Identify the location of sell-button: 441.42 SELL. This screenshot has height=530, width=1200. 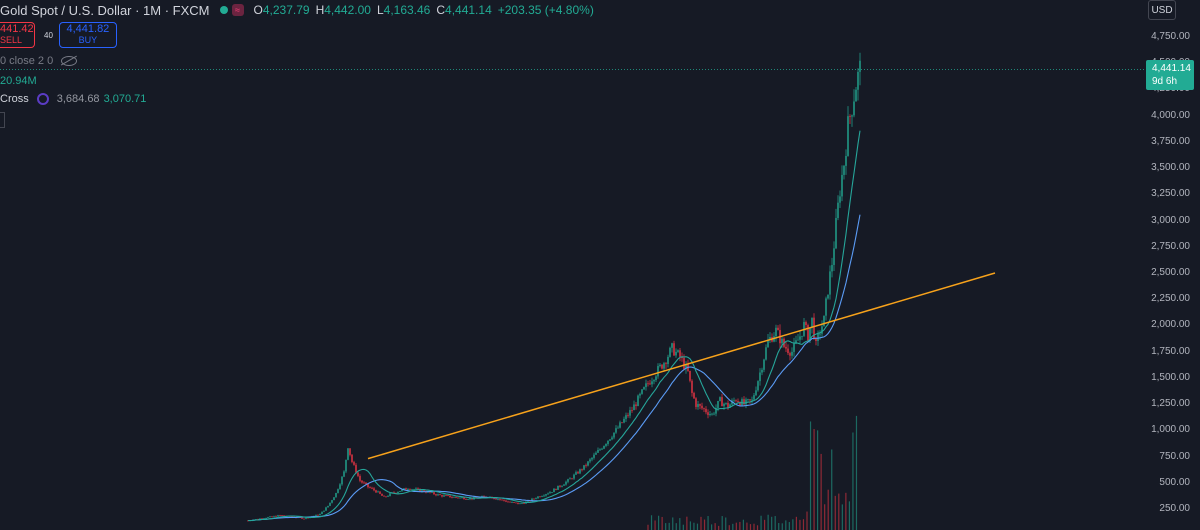
(17, 35).